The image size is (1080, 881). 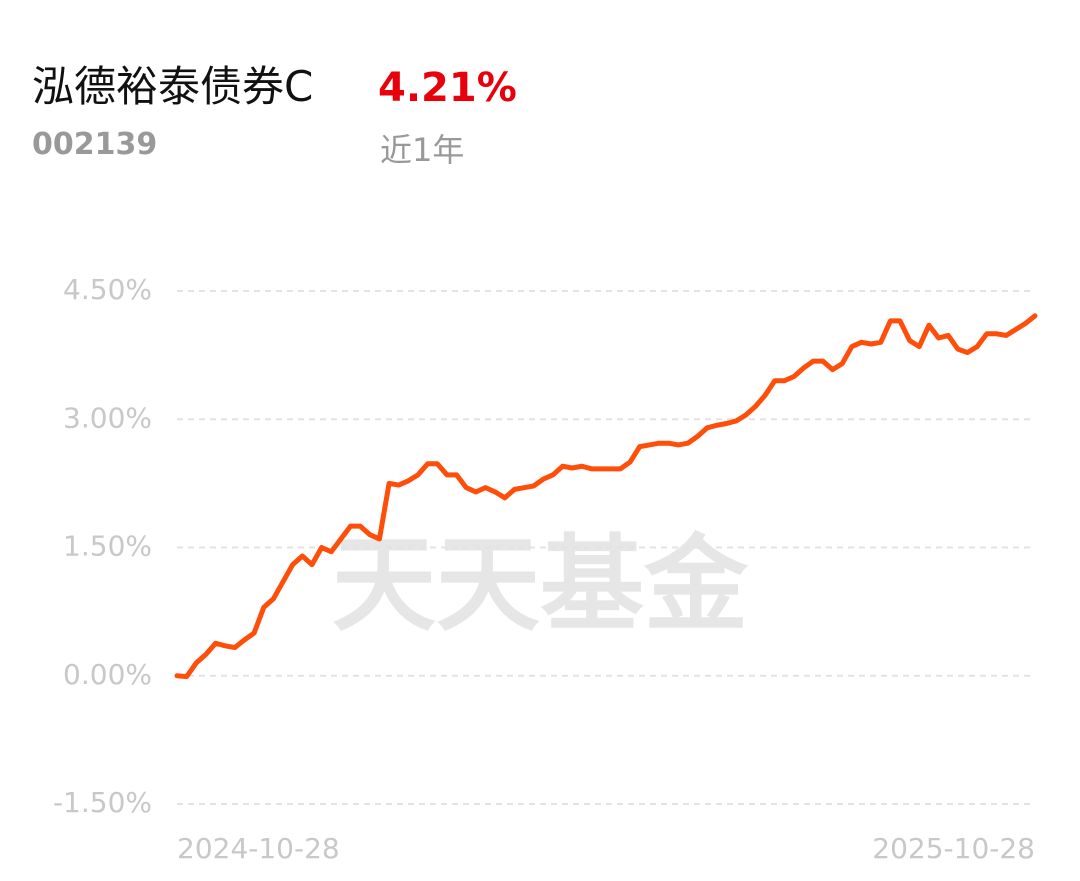 What do you see at coordinates (540, 584) in the screenshot?
I see `watermark: 天天基金` at bounding box center [540, 584].